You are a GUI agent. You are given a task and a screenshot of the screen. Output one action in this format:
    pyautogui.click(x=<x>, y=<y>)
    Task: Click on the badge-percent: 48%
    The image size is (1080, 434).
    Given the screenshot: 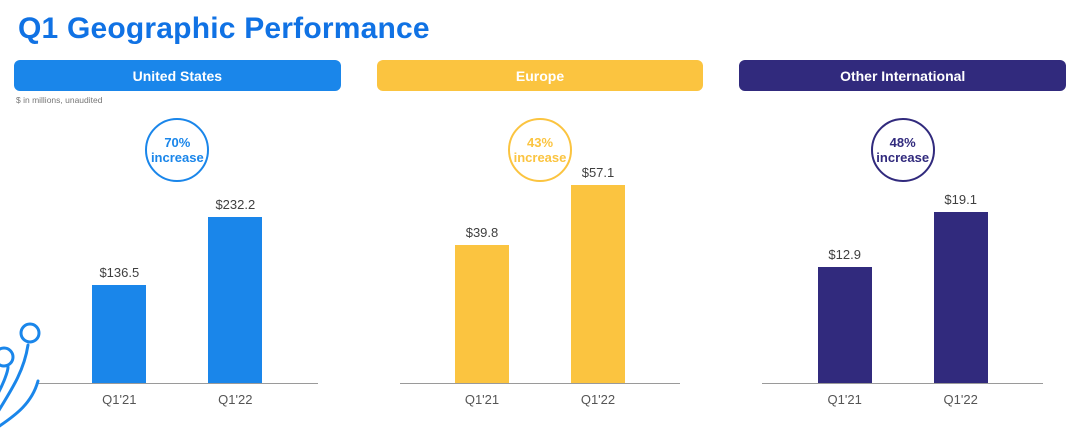 What is the action you would take?
    pyautogui.click(x=902, y=142)
    